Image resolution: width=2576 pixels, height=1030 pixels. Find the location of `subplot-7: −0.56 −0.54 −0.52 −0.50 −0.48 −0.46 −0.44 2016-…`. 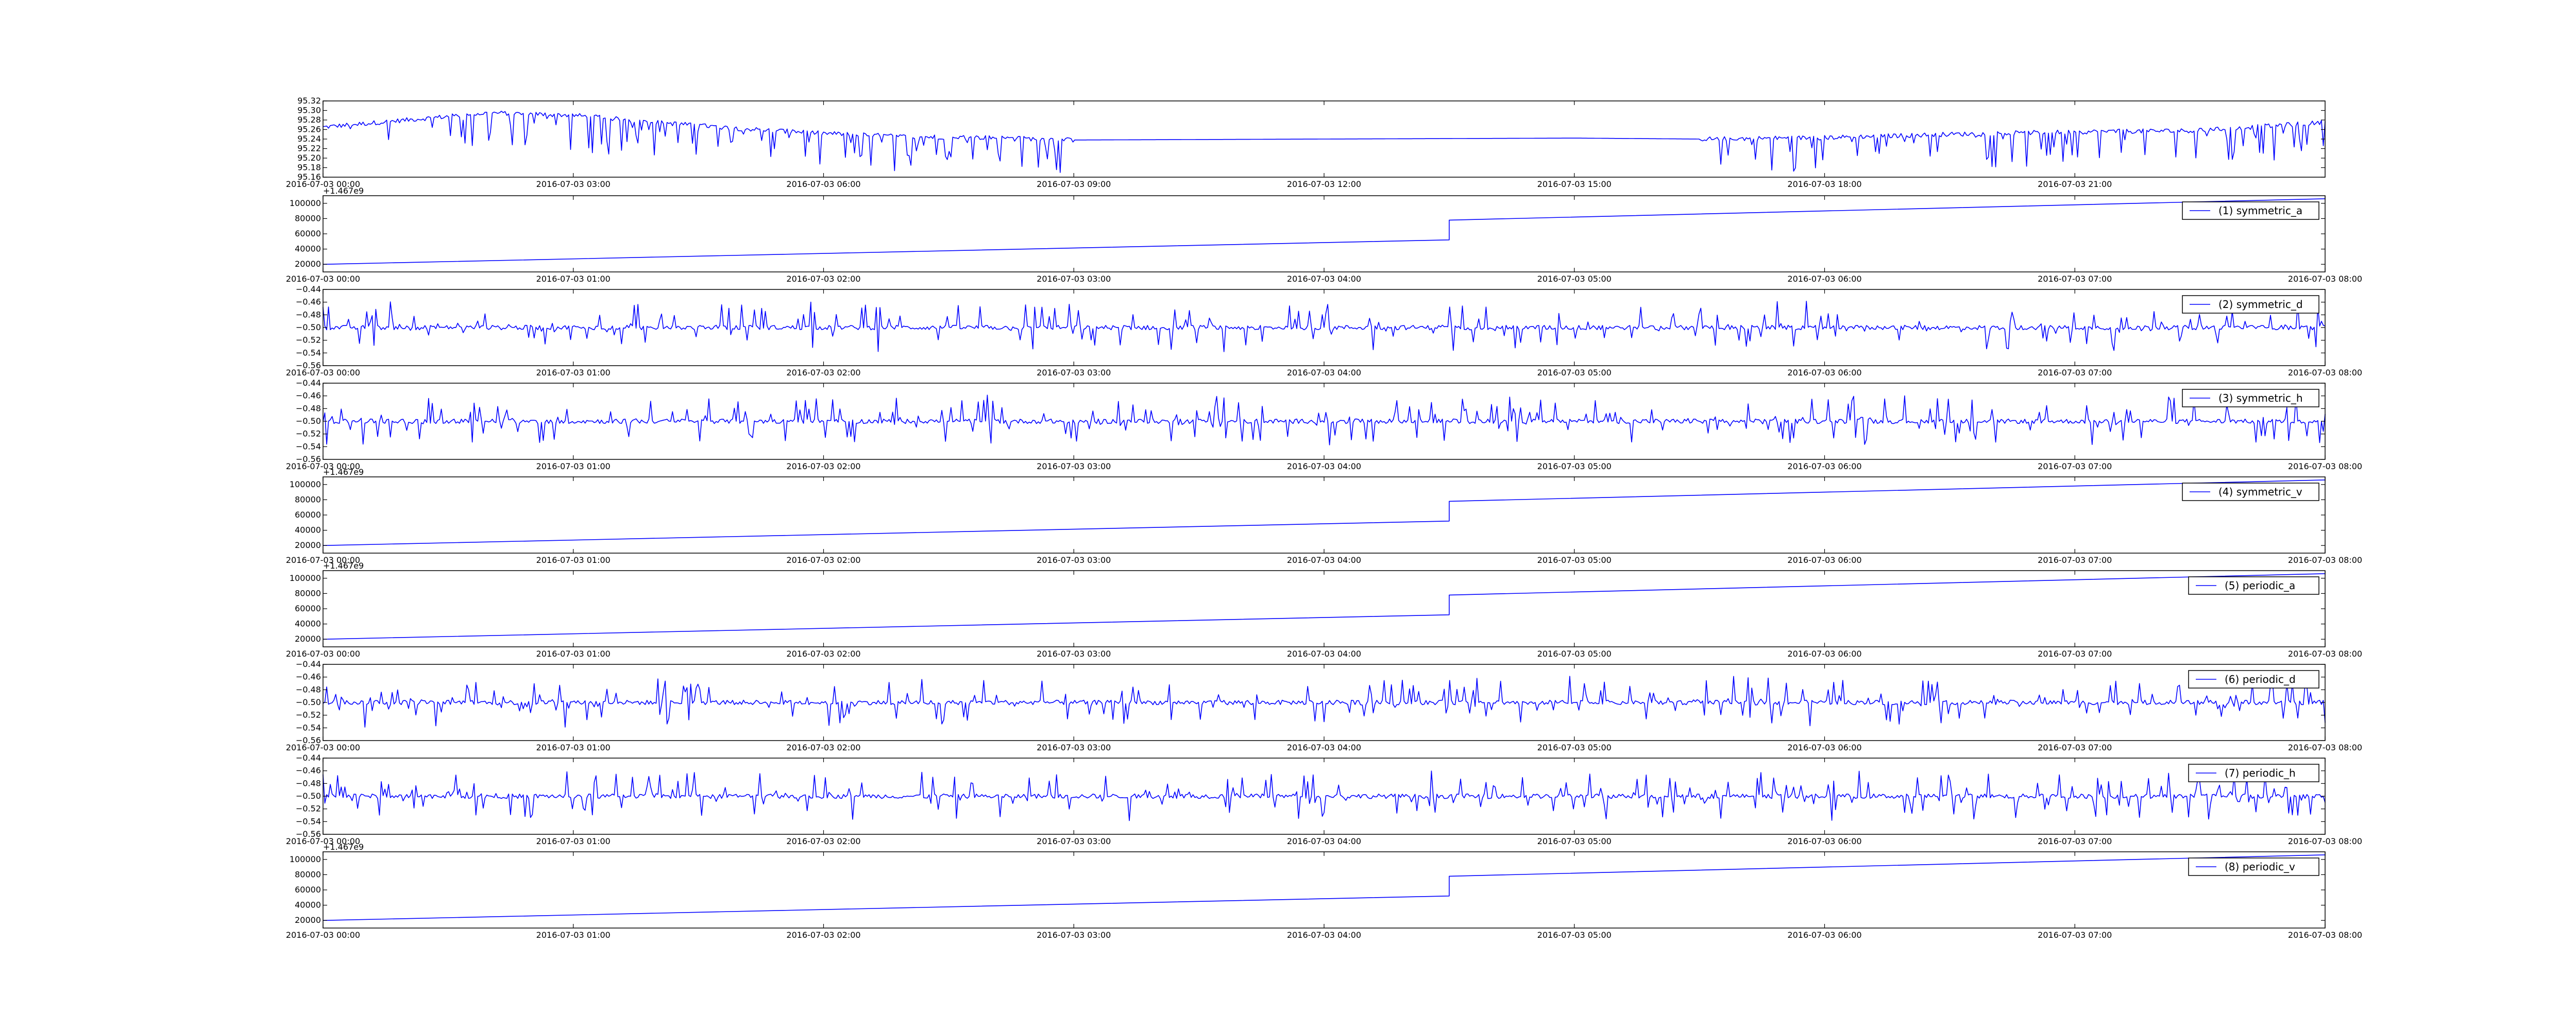

subplot-7: −0.56 −0.54 −0.52 −0.50 −0.48 −0.46 −0.44 2016-… is located at coordinates (1324, 705).